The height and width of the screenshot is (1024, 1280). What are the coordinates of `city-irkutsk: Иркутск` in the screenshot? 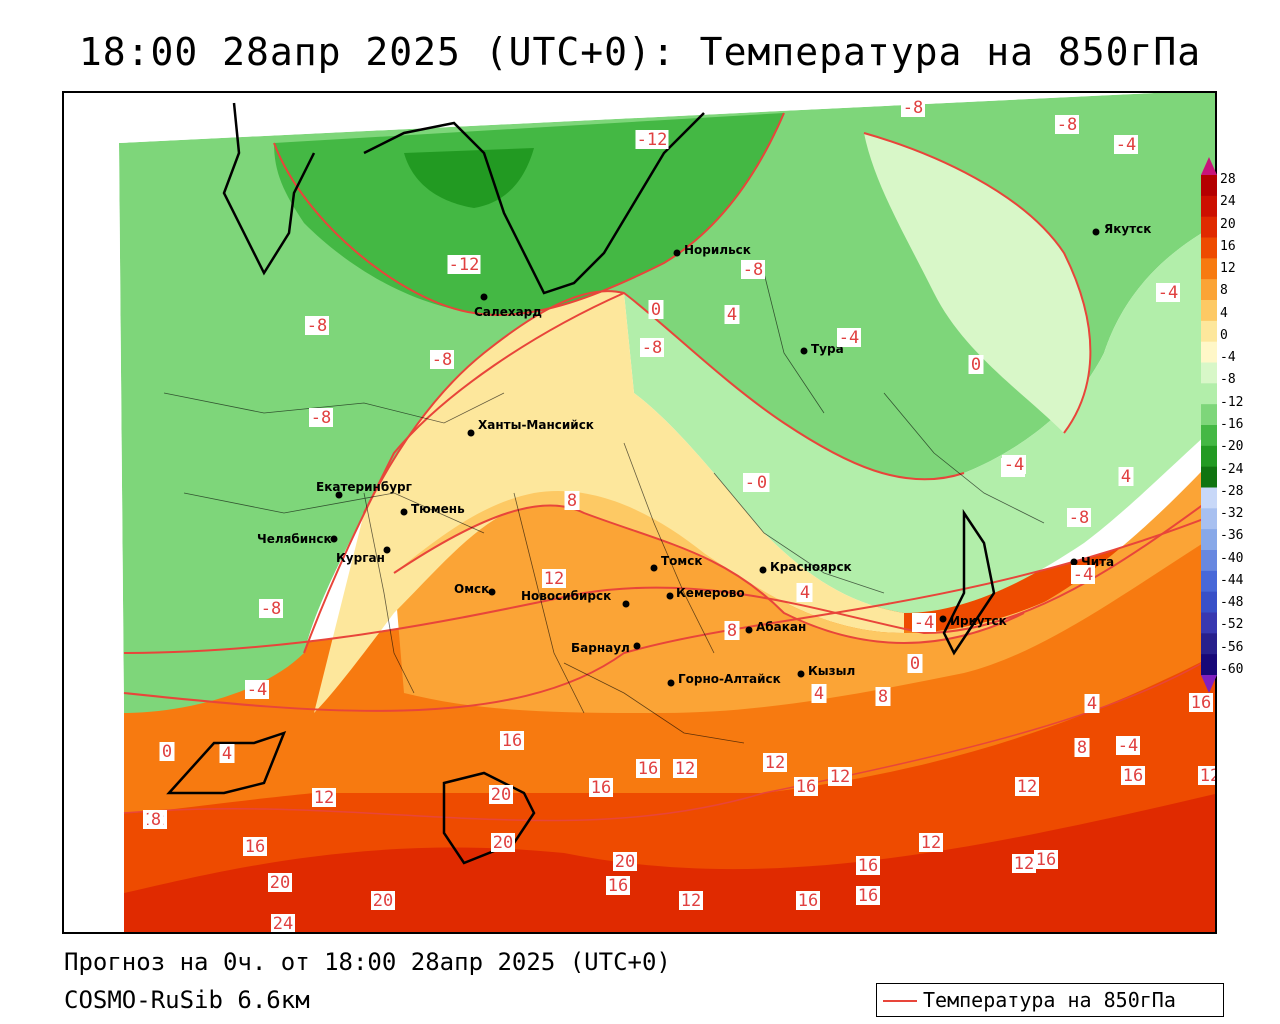 It's located at (973, 621).